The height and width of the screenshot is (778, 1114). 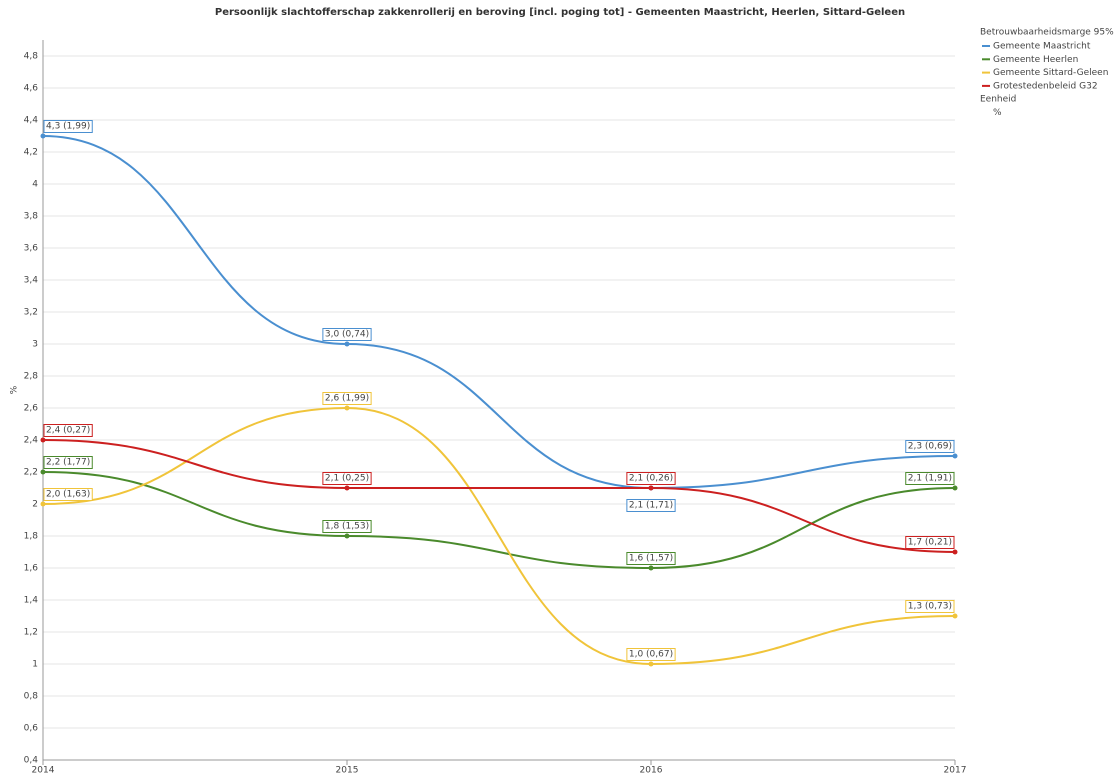 What do you see at coordinates (35, 345) in the screenshot?
I see `y-tick-label: 3` at bounding box center [35, 345].